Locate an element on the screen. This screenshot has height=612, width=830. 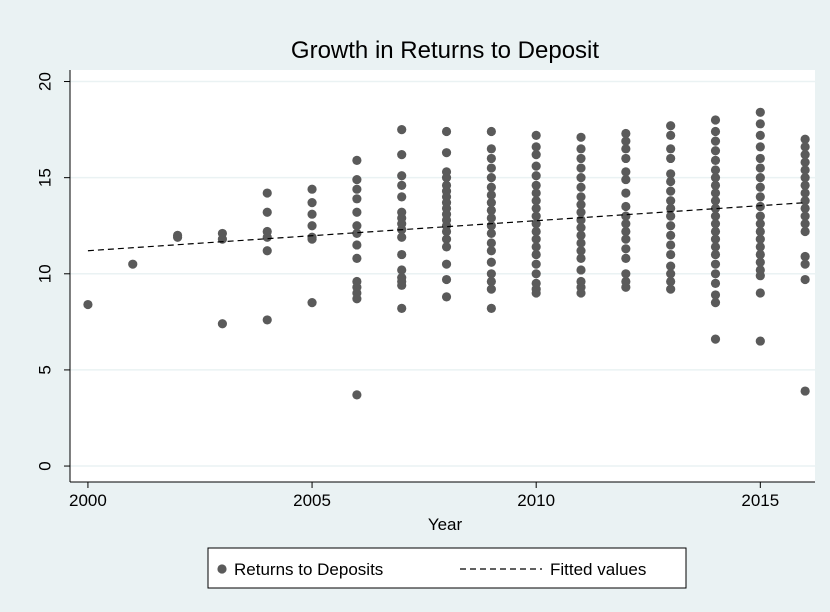
x-axis-label: Year is located at coordinates (445, 524).